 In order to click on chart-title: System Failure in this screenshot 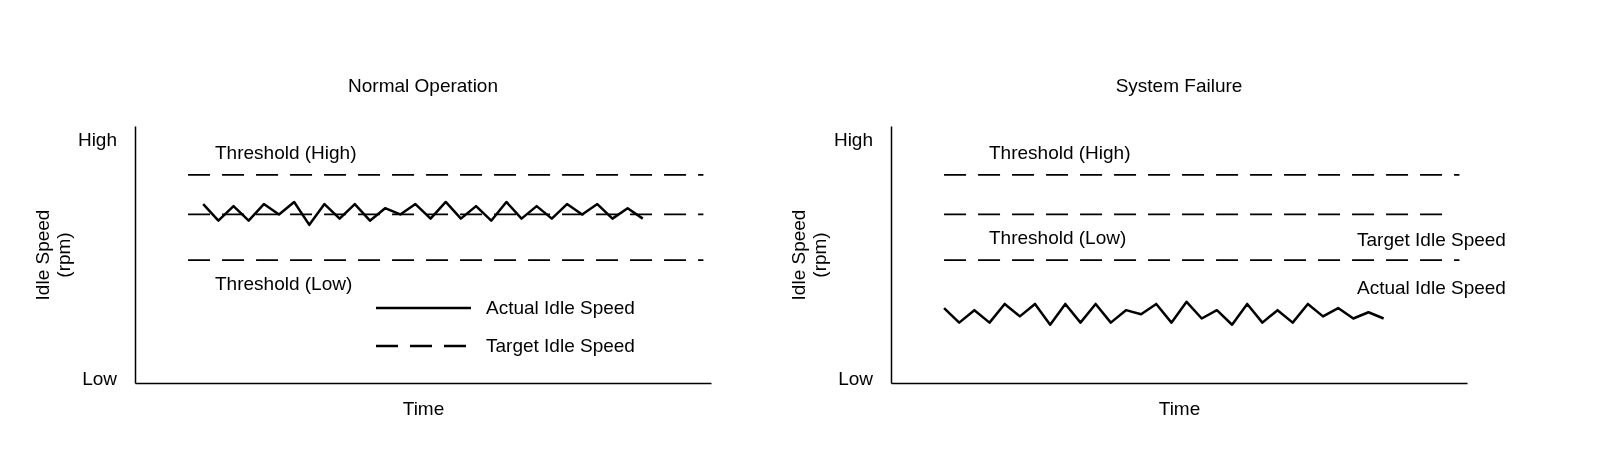, I will do `click(1179, 85)`.